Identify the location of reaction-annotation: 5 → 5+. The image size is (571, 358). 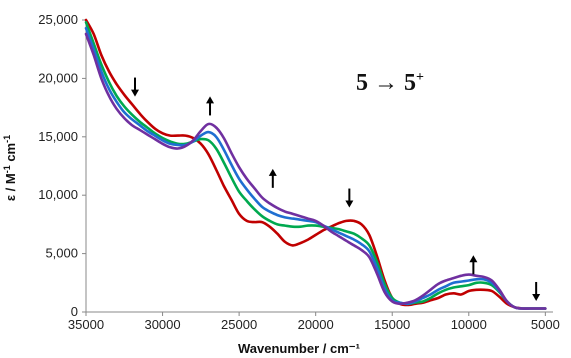
(390, 83).